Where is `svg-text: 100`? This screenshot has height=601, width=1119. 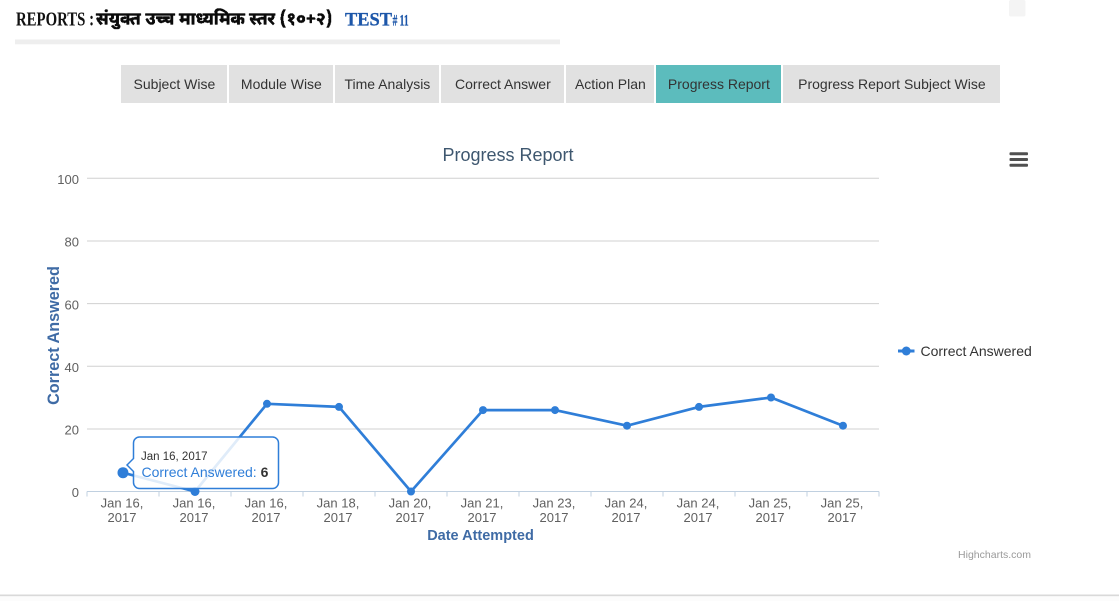 svg-text: 100 is located at coordinates (68, 179).